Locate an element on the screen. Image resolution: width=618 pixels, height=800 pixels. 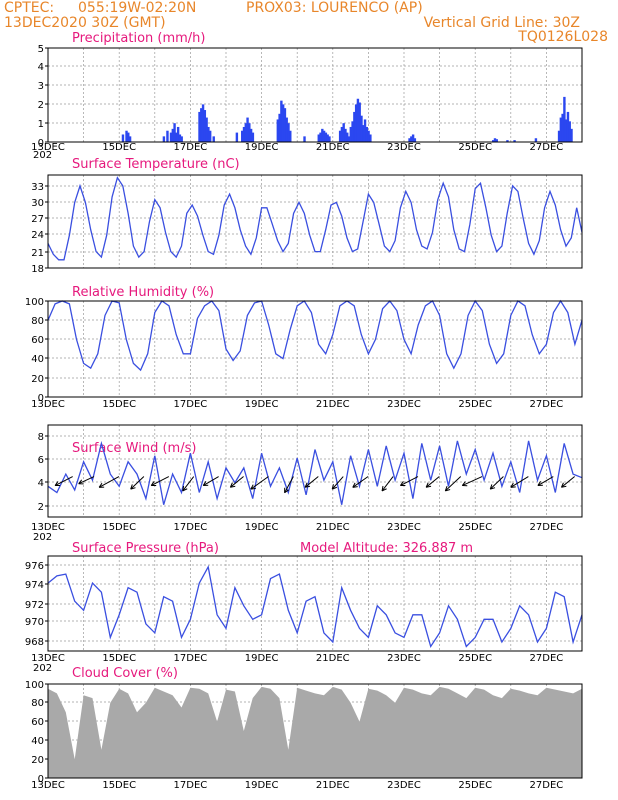
surface-temperature-nc-line is located at coordinates (315, 218).